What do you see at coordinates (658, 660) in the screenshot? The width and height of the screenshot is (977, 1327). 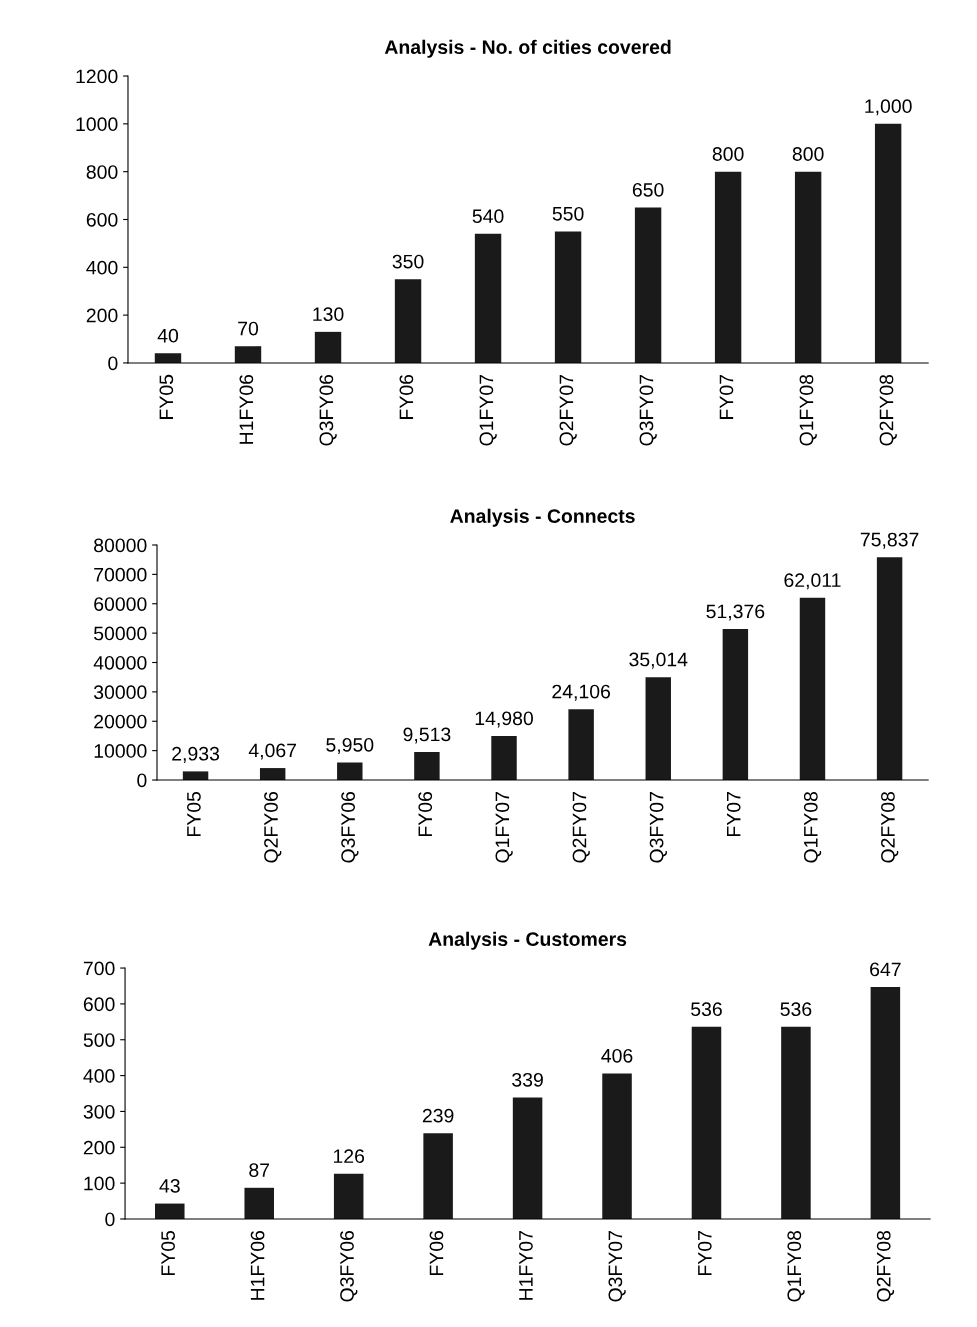 I see `data-label: 35,014` at bounding box center [658, 660].